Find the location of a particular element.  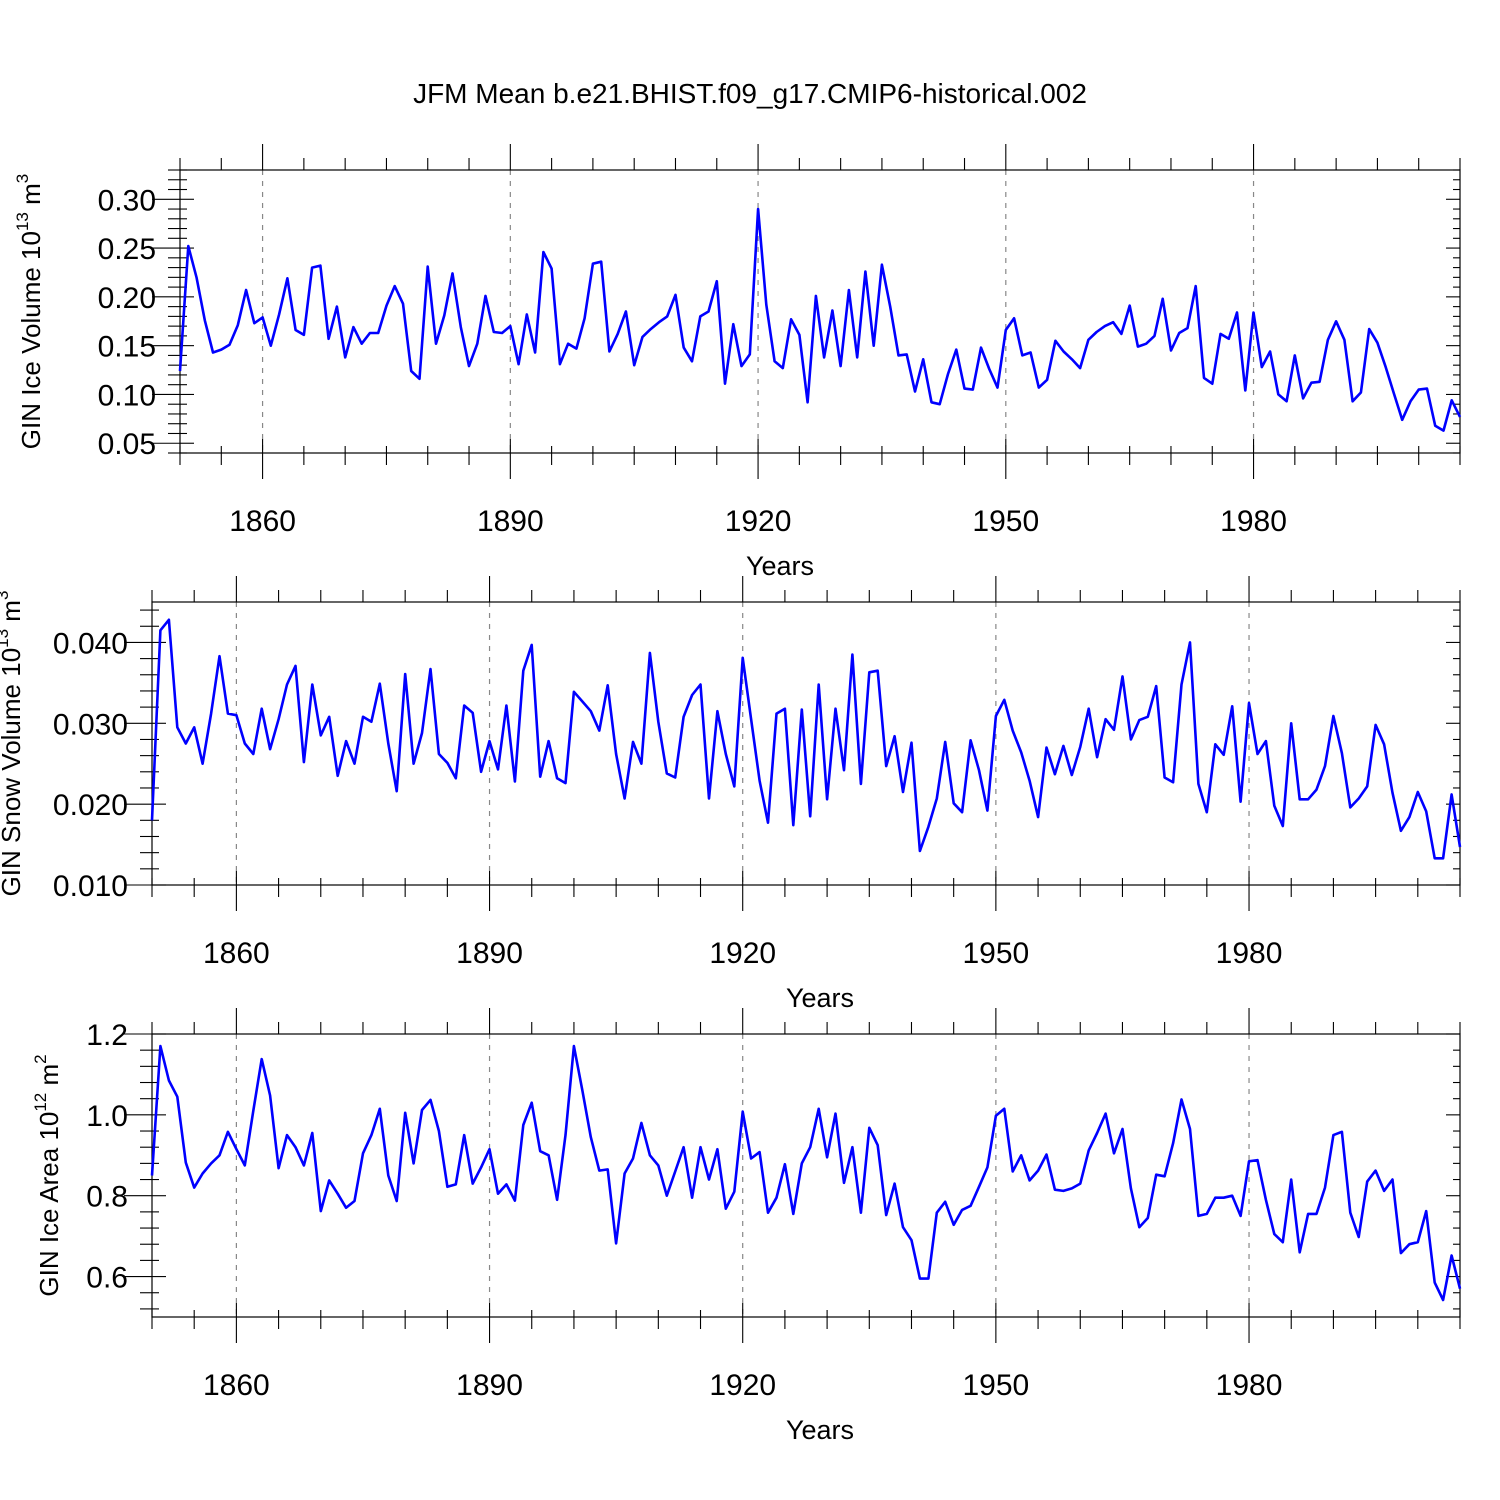

y-axis-title: GIN Ice Volume 1013 m3 is located at coordinates (29, 312).